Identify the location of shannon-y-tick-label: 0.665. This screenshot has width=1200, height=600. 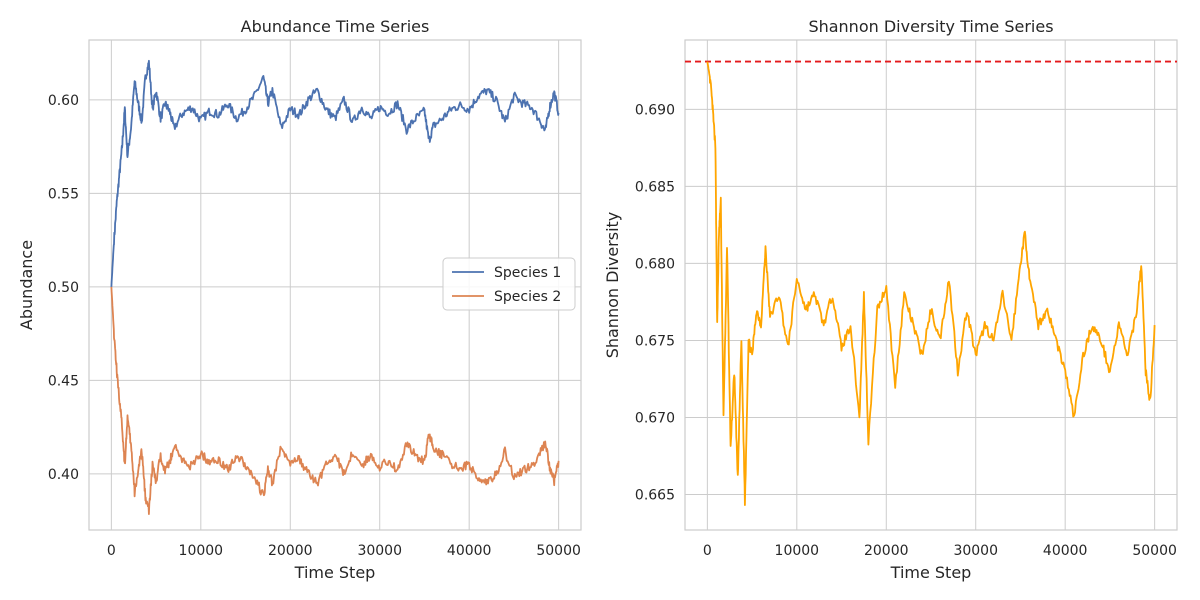
(655, 496).